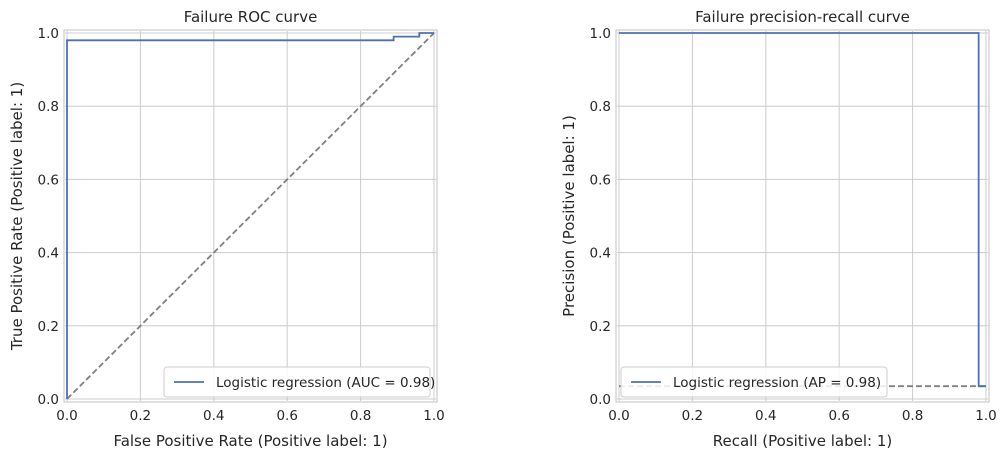 This screenshot has width=1004, height=461. Describe the element at coordinates (600, 254) in the screenshot. I see `pr-ytick-label: 0.4` at that location.